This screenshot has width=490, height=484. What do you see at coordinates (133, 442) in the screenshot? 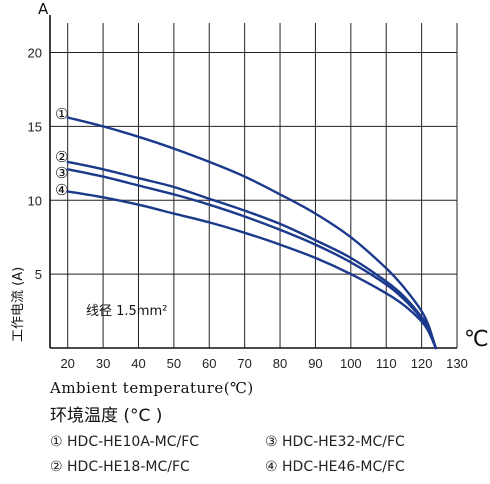
I see `legend-label: HDC-HE10A-MC/FC` at bounding box center [133, 442].